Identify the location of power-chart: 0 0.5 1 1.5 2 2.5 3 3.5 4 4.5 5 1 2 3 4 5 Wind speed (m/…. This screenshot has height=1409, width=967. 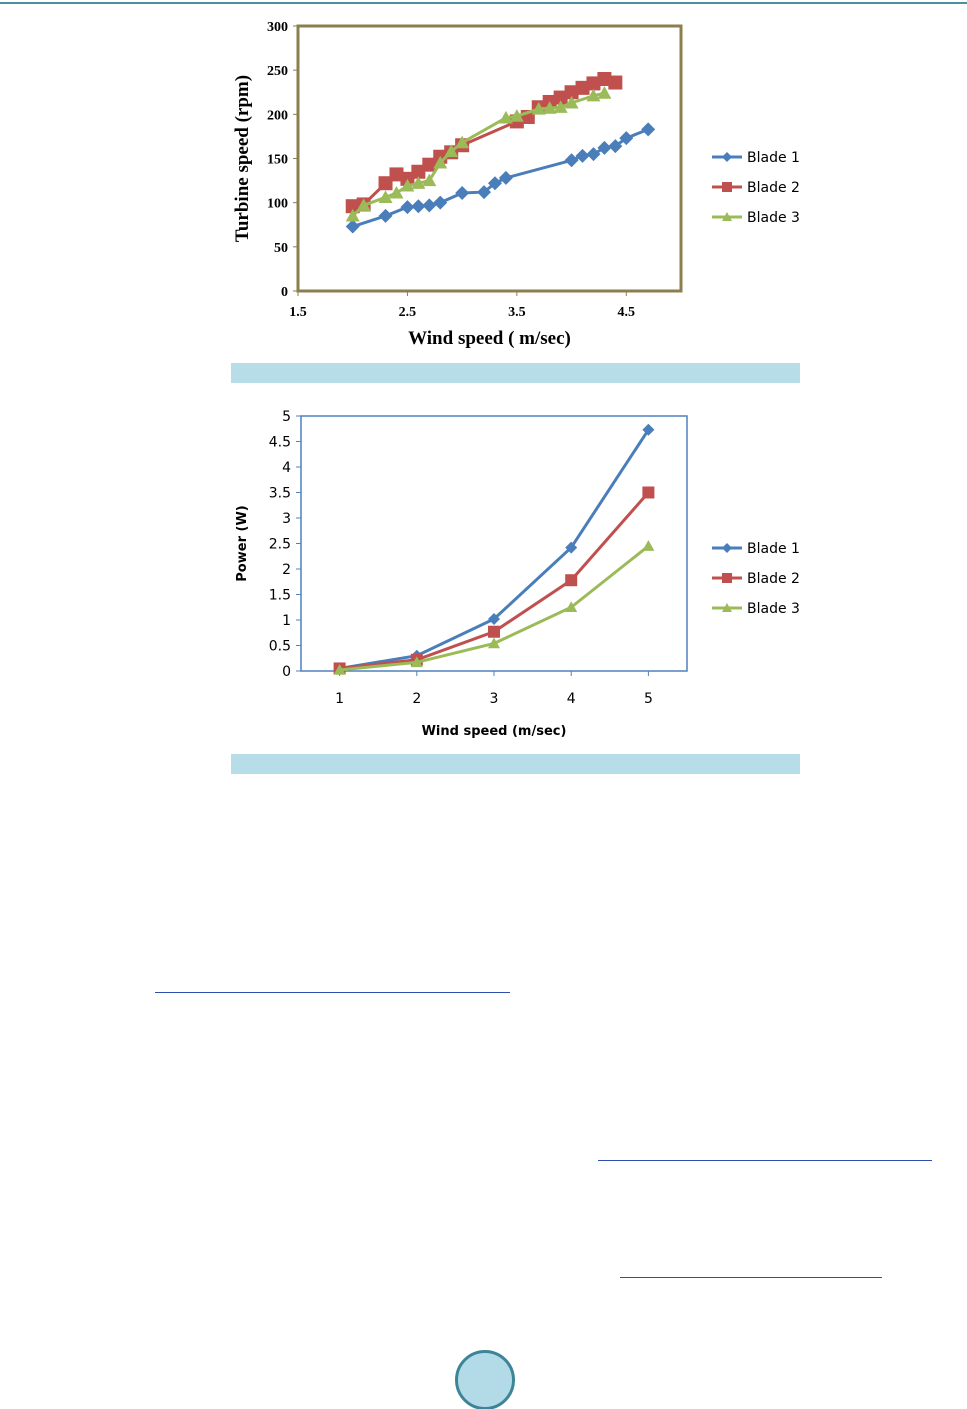
(517, 574).